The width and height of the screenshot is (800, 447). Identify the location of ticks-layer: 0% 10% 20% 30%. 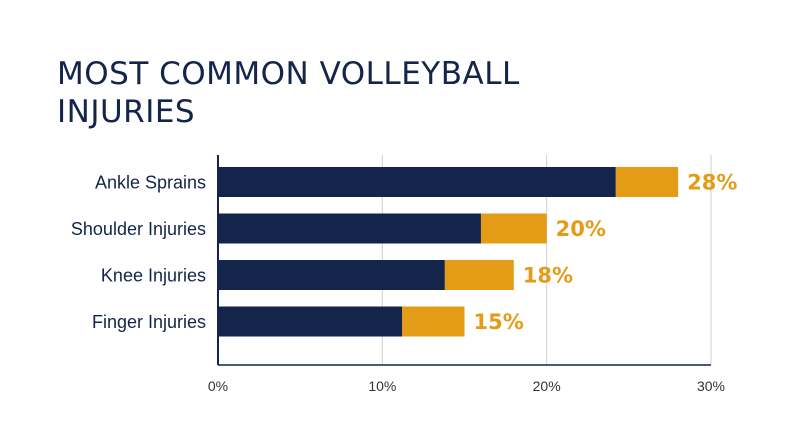
(466, 386).